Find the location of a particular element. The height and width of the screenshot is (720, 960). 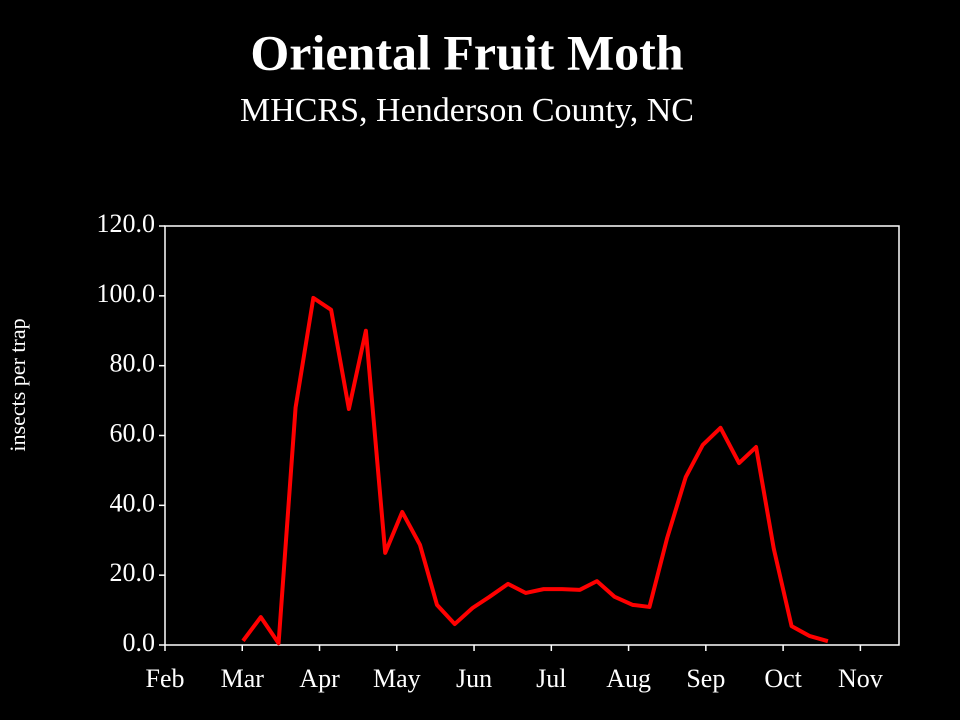

x-tick-label: Apr is located at coordinates (319, 678).